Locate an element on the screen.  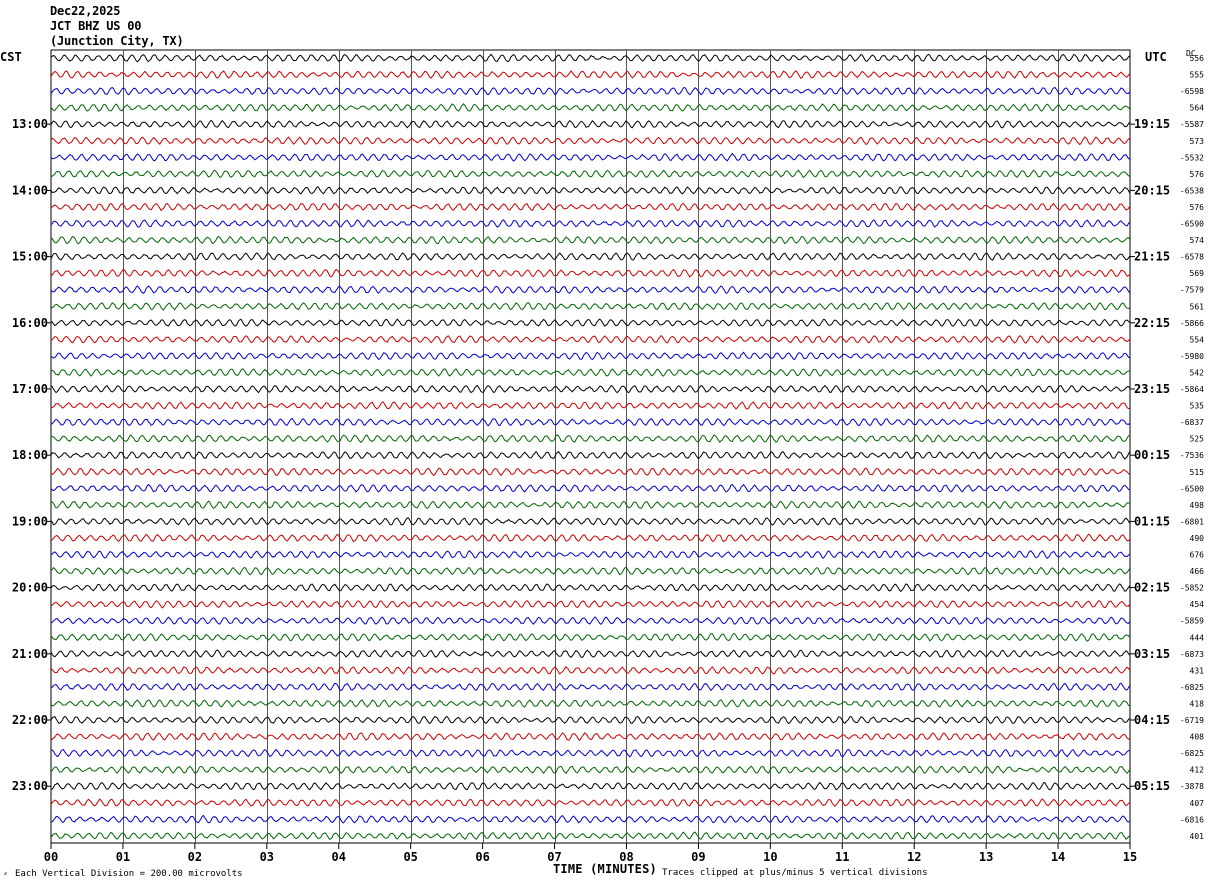
left-time-label: 21:00 is located at coordinates (30, 654).